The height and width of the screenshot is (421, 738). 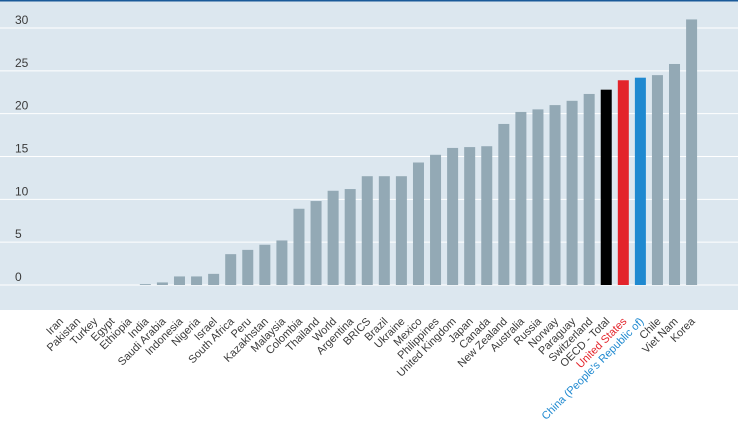 What do you see at coordinates (316, 243) in the screenshot?
I see `bar-thailand` at bounding box center [316, 243].